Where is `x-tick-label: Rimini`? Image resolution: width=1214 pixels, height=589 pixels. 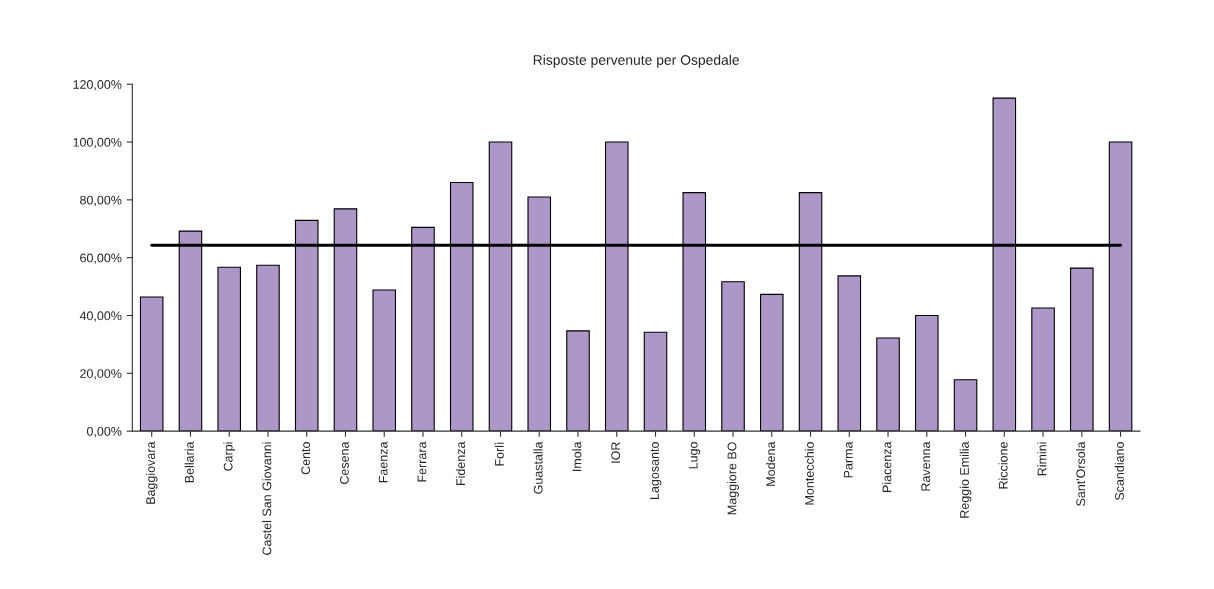
x-tick-label: Rimini is located at coordinates (1042, 459).